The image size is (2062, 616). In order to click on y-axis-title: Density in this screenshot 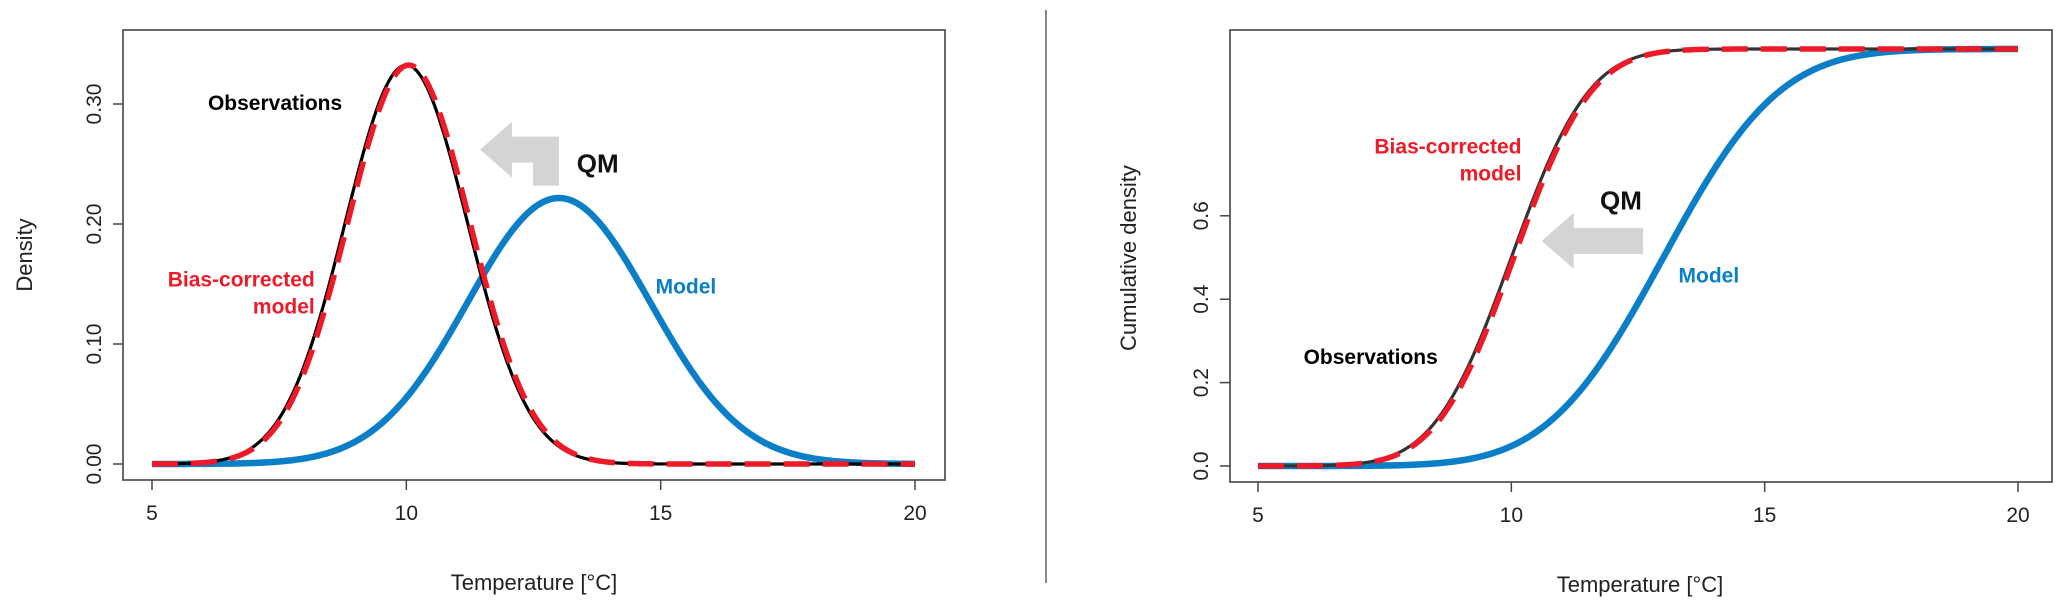, I will do `click(24, 254)`.